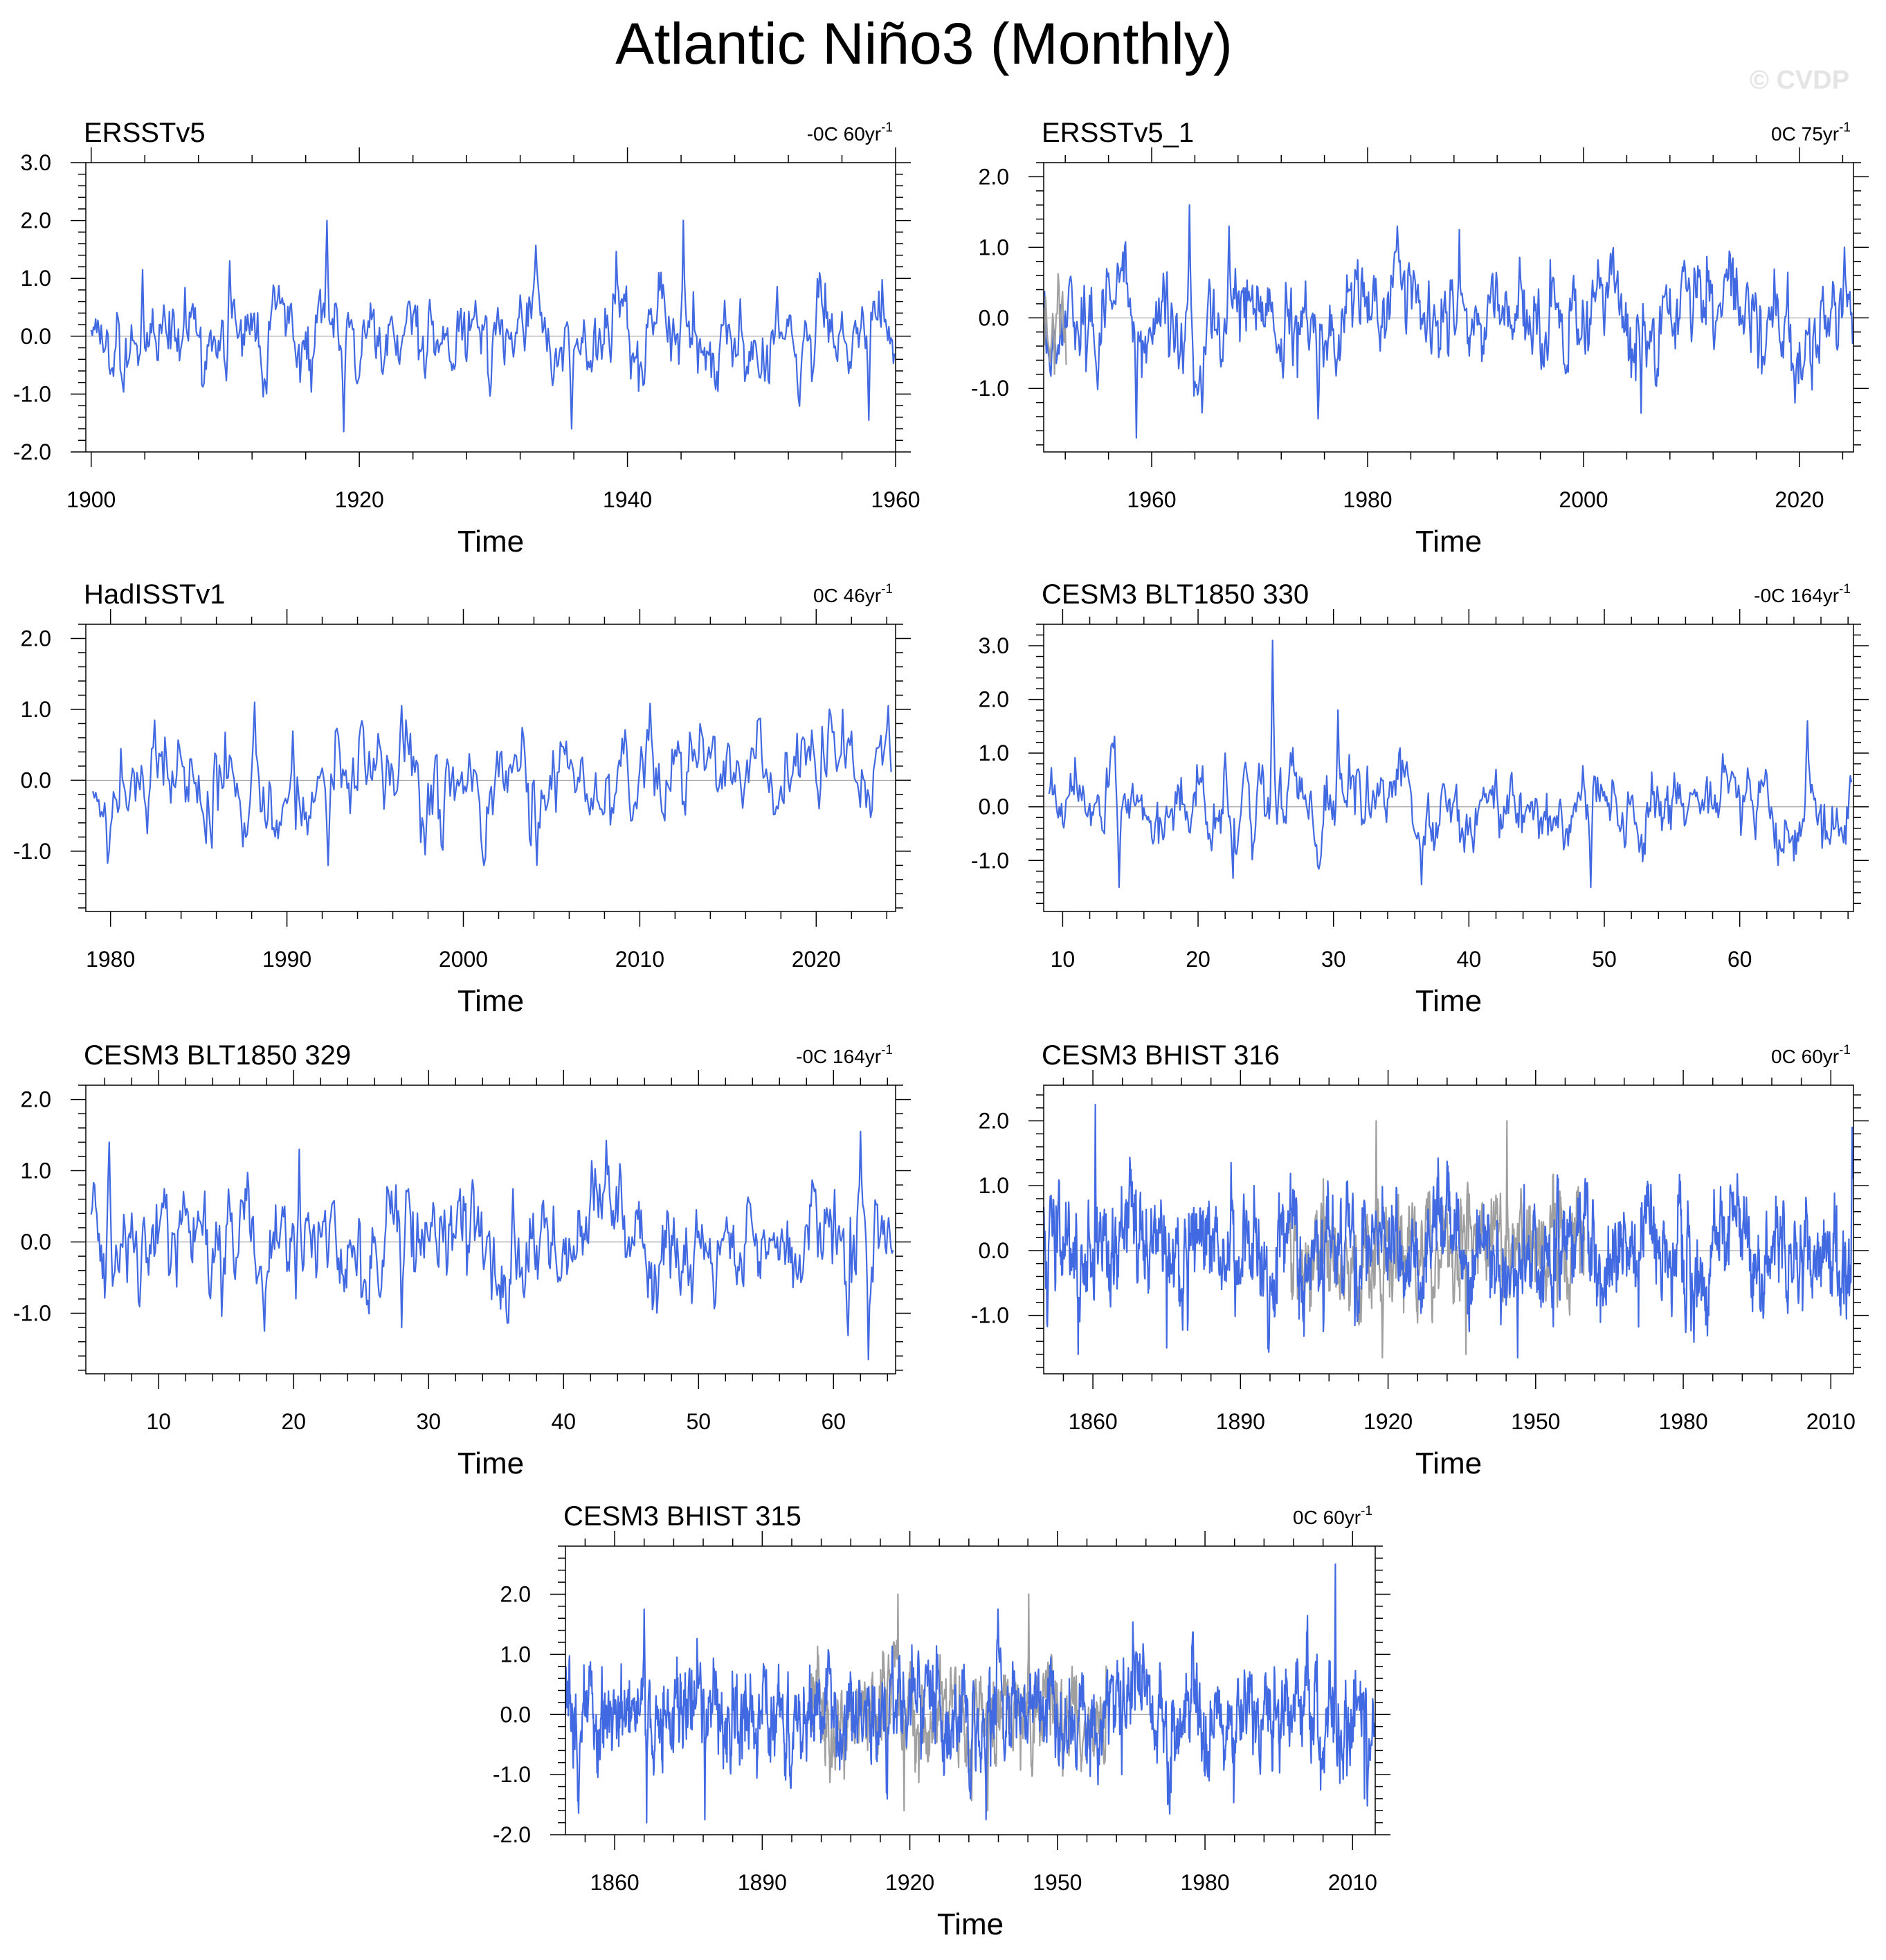 This screenshot has width=1886, height=1960. Describe the element at coordinates (1469, 960) in the screenshot. I see `x-tick-label: 40` at that location.